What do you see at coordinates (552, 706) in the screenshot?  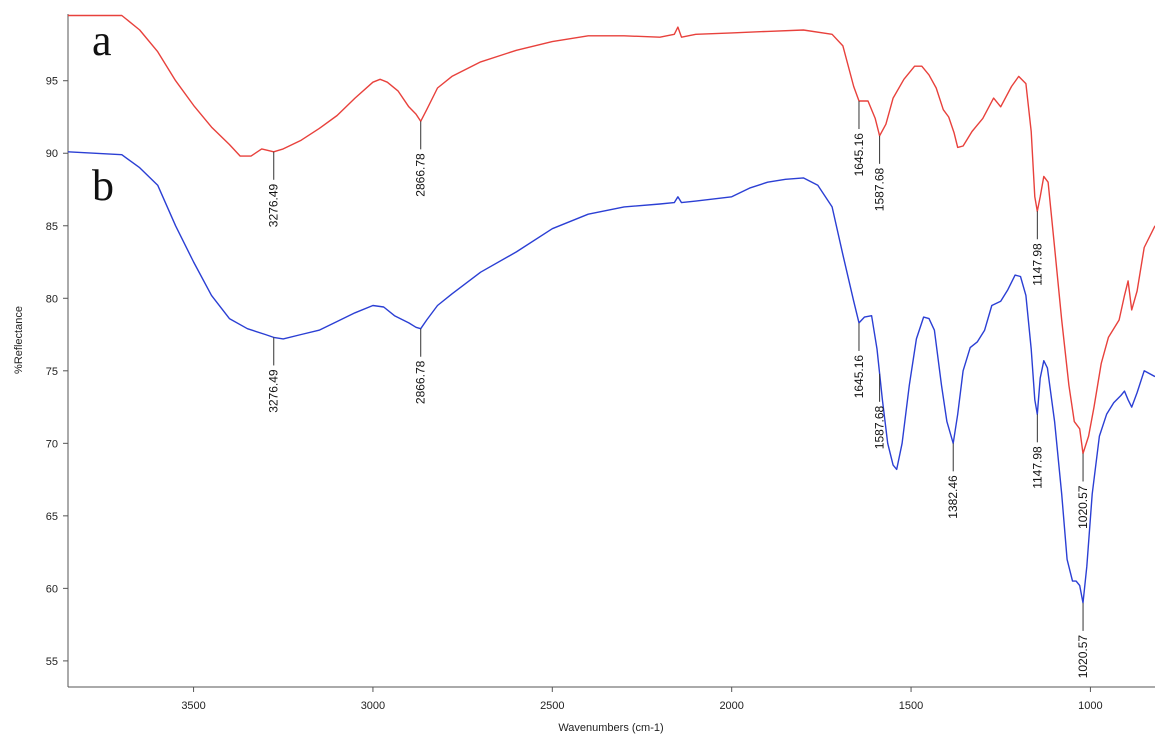 I see `x-tick-label: 2500` at bounding box center [552, 706].